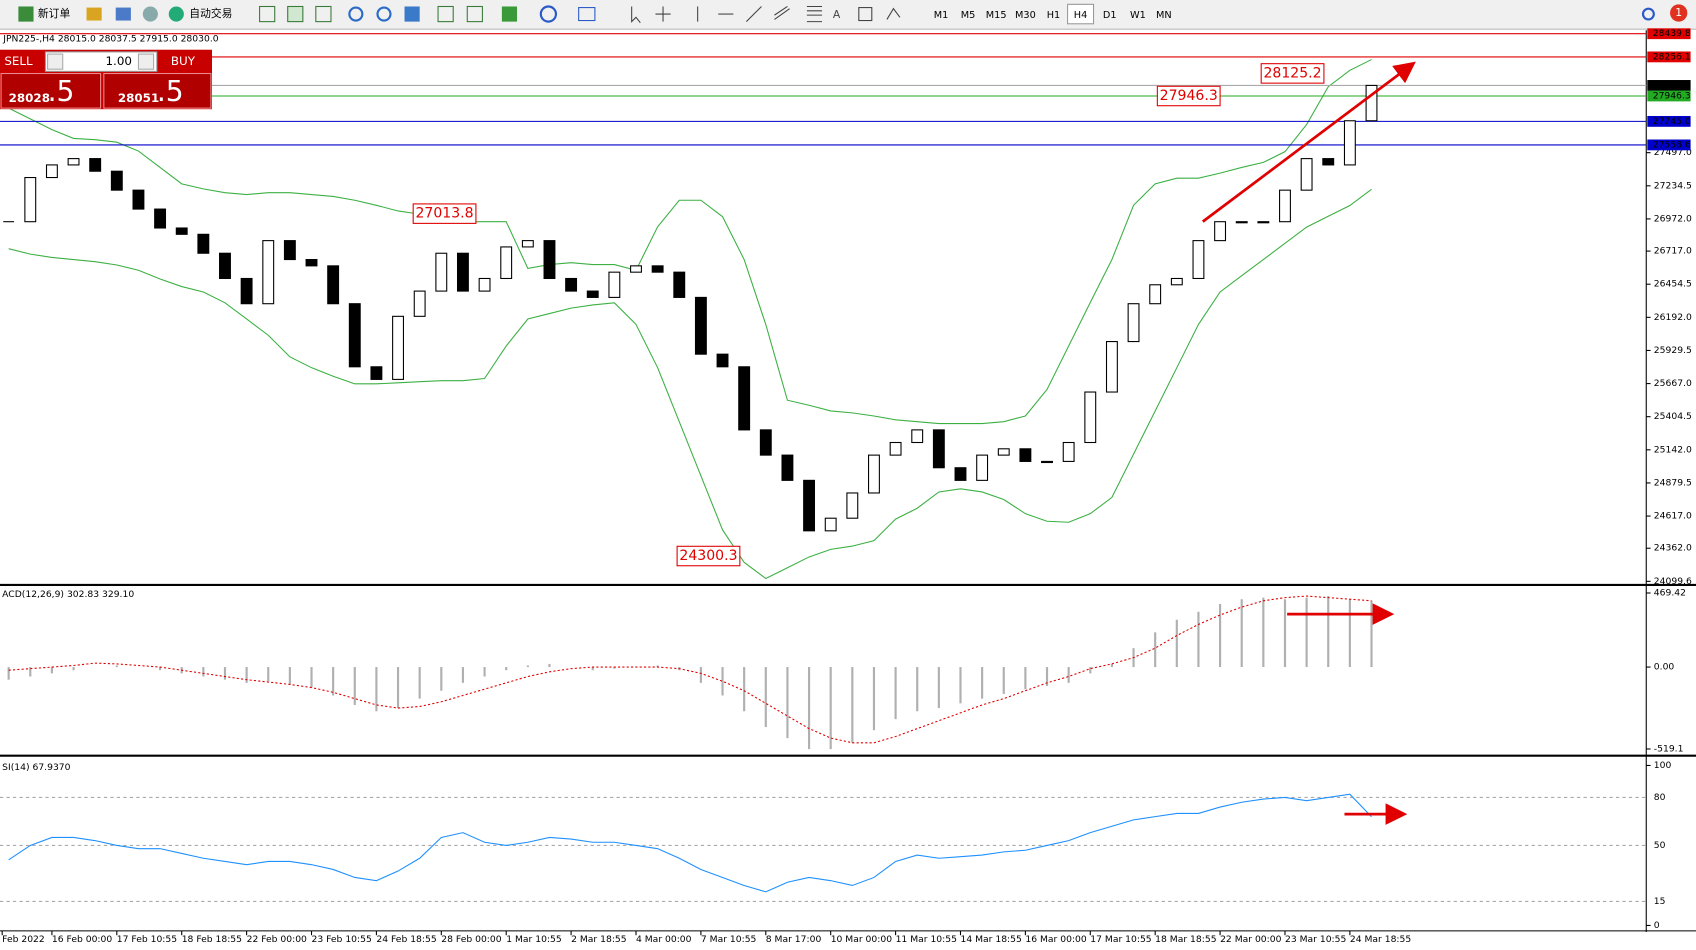  Describe the element at coordinates (1164, 15) in the screenshot. I see `timeframe-button: MN` at that location.